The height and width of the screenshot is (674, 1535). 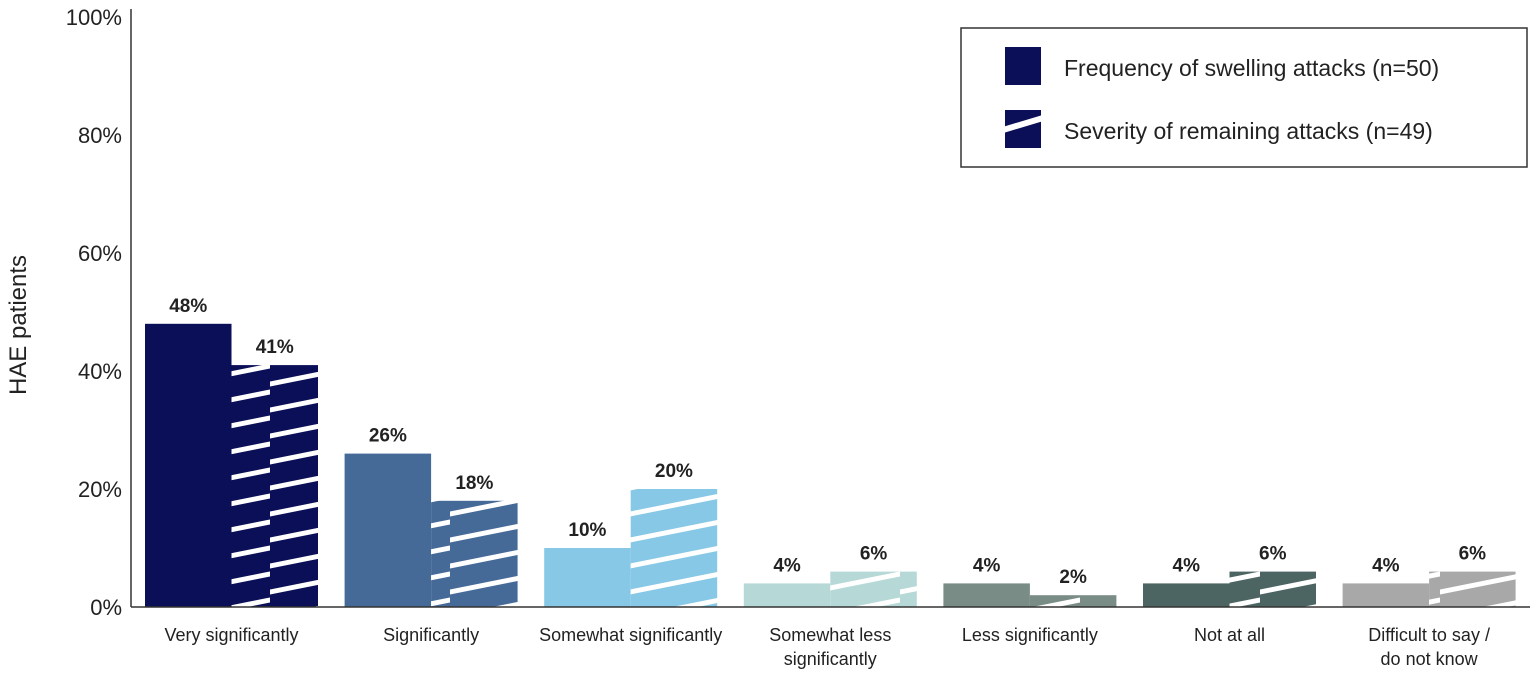 What do you see at coordinates (587, 530) in the screenshot?
I see `data-label: 10%` at bounding box center [587, 530].